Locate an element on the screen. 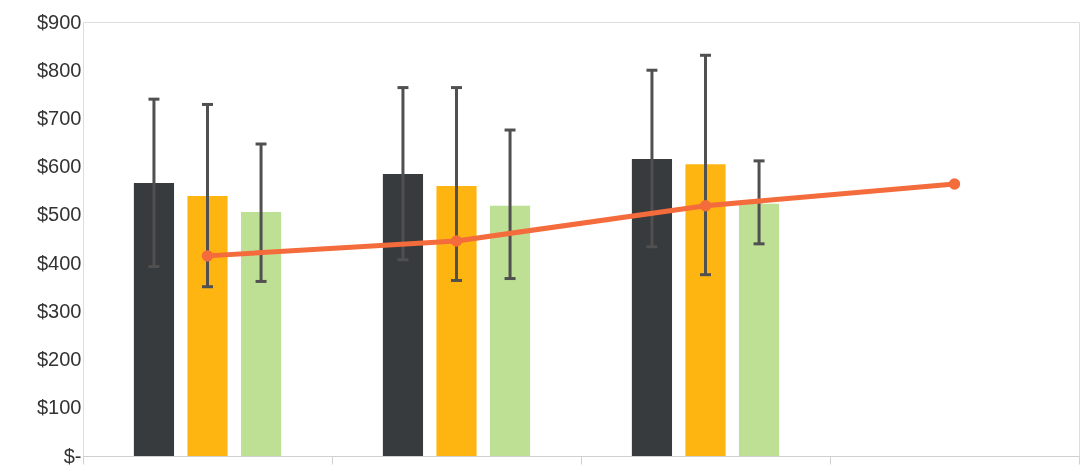 Image resolution: width=1086 pixels, height=468 pixels. y-tick-label: $300 is located at coordinates (59, 310).